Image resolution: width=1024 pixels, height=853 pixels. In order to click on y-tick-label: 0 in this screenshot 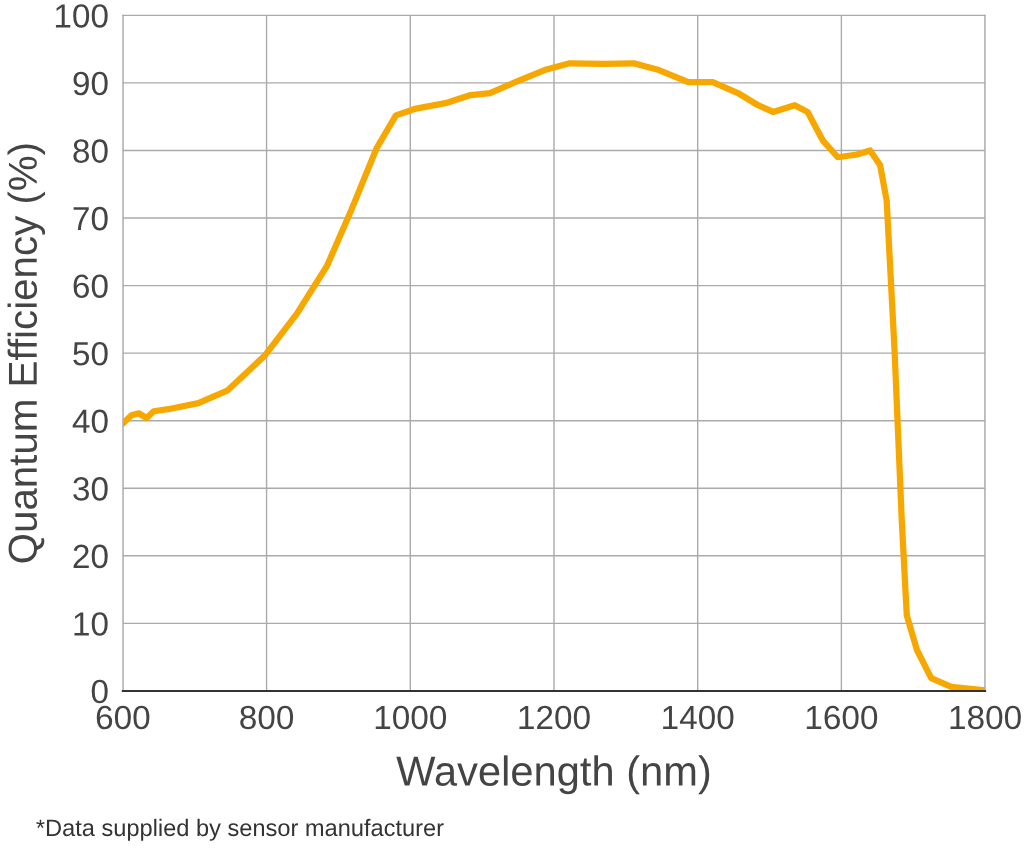, I will do `click(99, 691)`.